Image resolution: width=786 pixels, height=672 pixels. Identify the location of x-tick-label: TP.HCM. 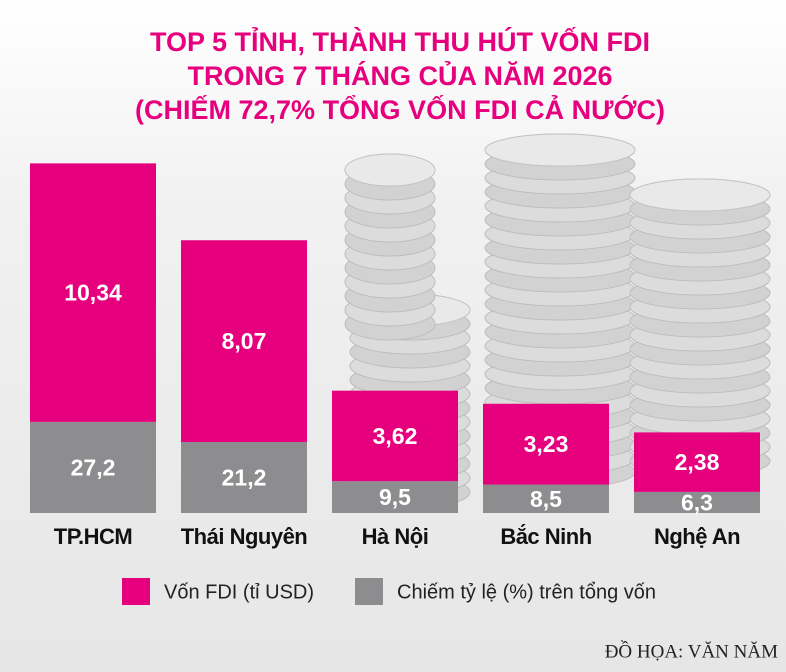
(93, 536).